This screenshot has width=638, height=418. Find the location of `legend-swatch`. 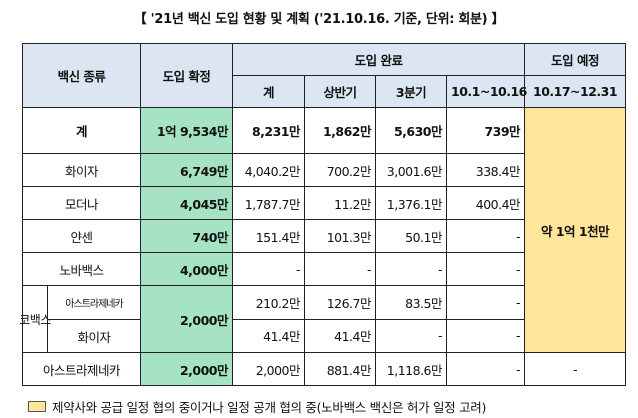

legend-swatch is located at coordinates (37, 406).